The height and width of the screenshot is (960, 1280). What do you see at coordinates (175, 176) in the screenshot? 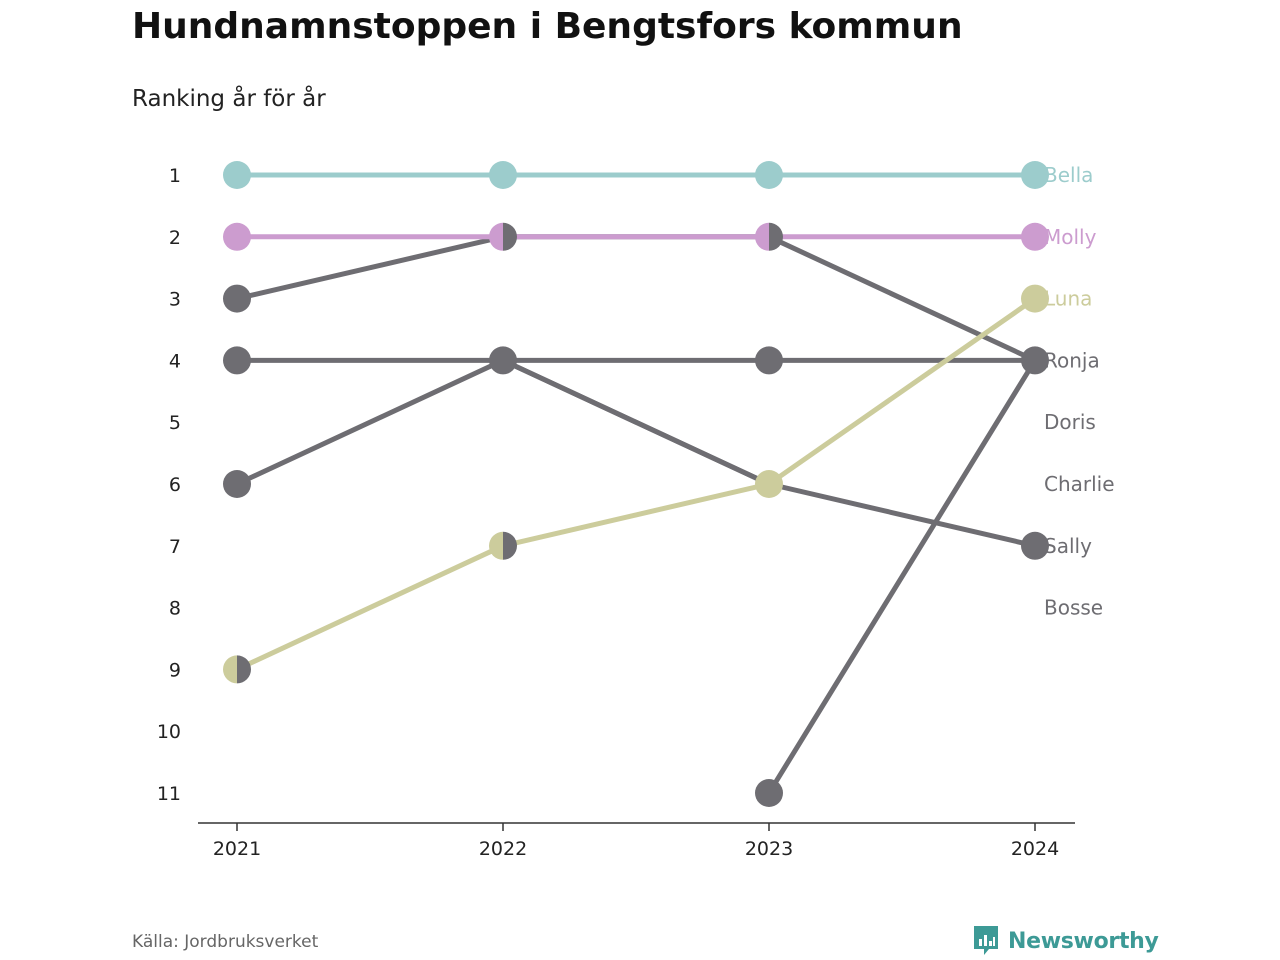
I see `y-tick-label: 1` at bounding box center [175, 176].